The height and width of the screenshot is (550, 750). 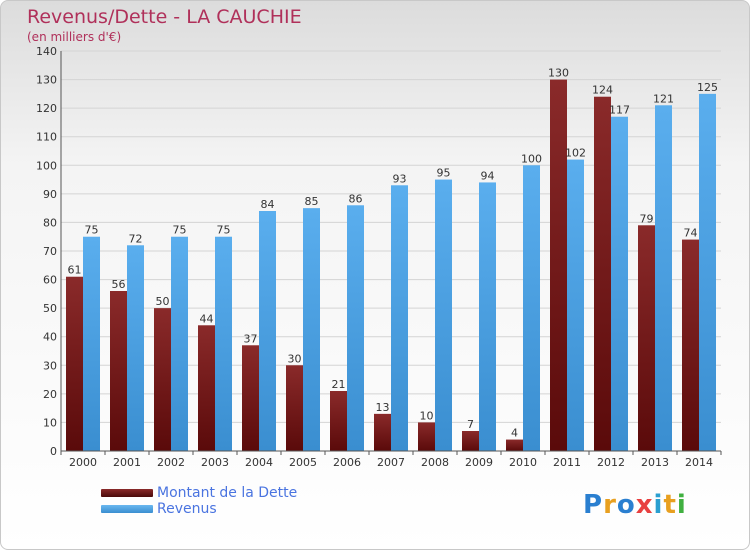 I want to click on data-label: 94, so click(x=488, y=175).